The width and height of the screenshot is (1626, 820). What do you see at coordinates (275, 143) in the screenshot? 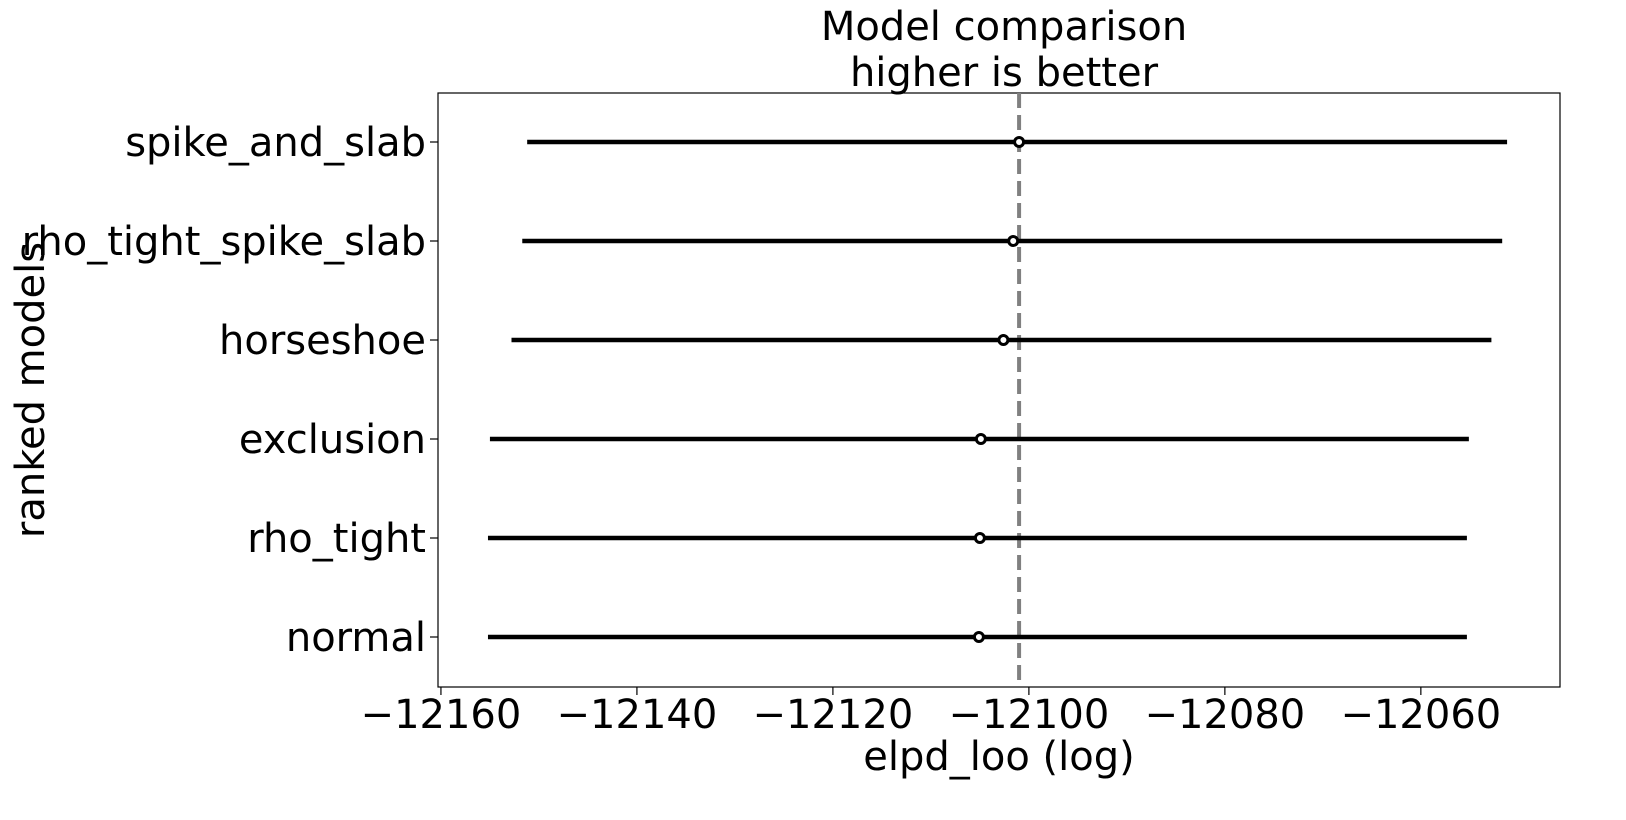
I see `y-tick-label: spike_and_slab` at bounding box center [275, 143].